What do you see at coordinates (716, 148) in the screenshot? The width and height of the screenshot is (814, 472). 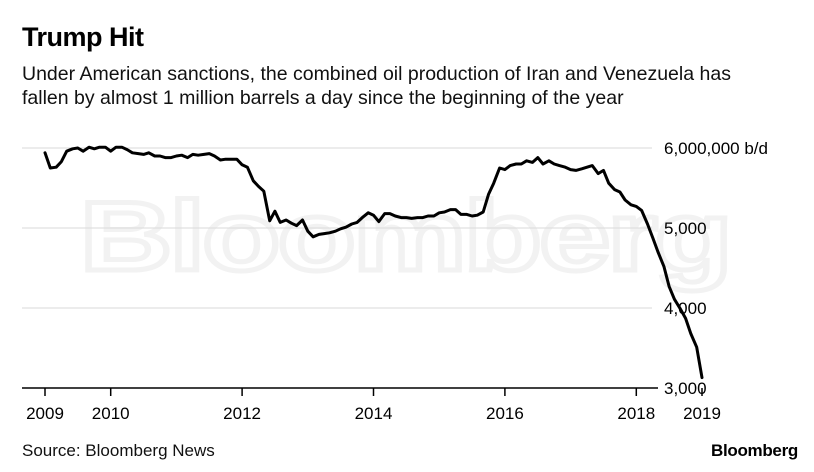 I see `y-tick-label: 6,000,000 b/d` at bounding box center [716, 148].